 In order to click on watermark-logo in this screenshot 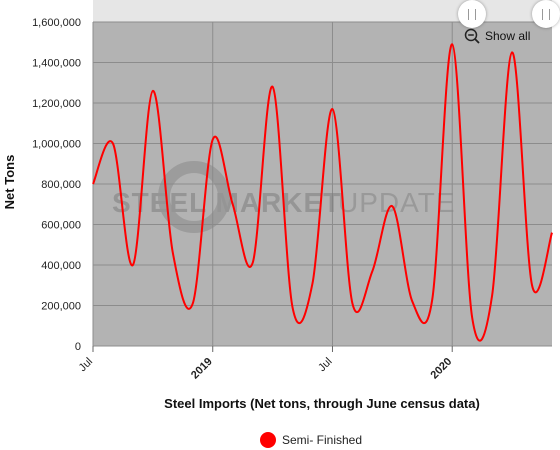, I will do `click(194, 197)`.